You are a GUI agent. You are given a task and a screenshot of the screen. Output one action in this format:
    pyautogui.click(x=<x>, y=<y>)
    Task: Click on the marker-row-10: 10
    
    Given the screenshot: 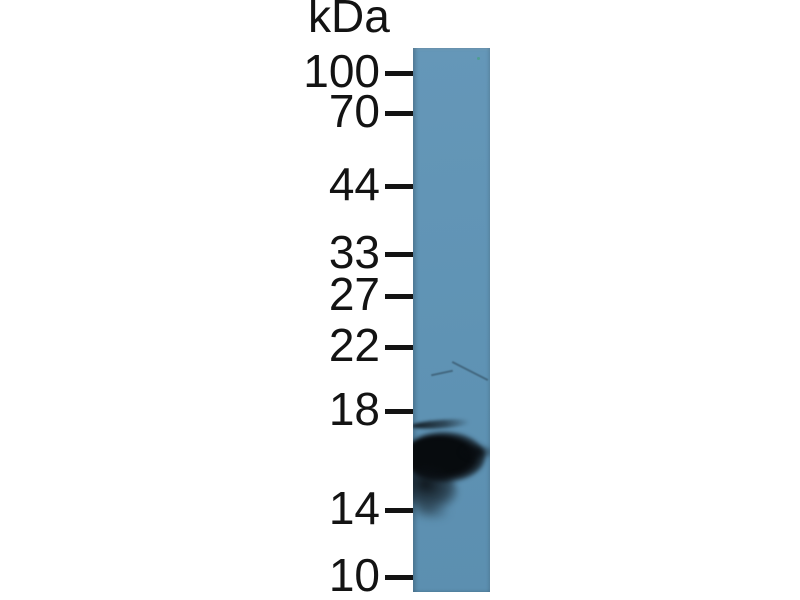 What is the action you would take?
    pyautogui.click(x=337, y=574)
    